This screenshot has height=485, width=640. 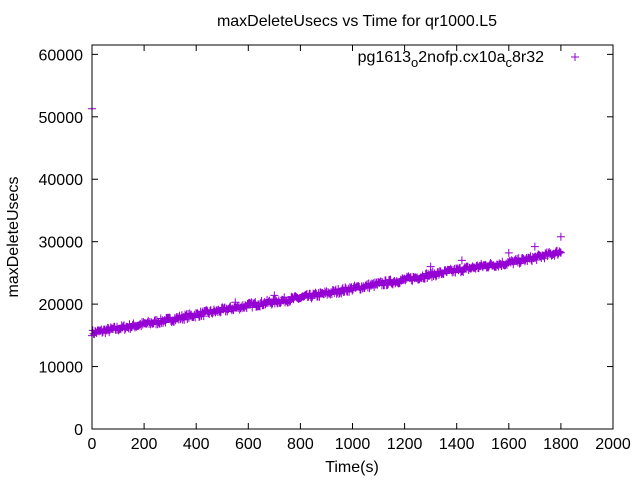 What do you see at coordinates (61, 55) in the screenshot?
I see `y-tick-label: 60000` at bounding box center [61, 55].